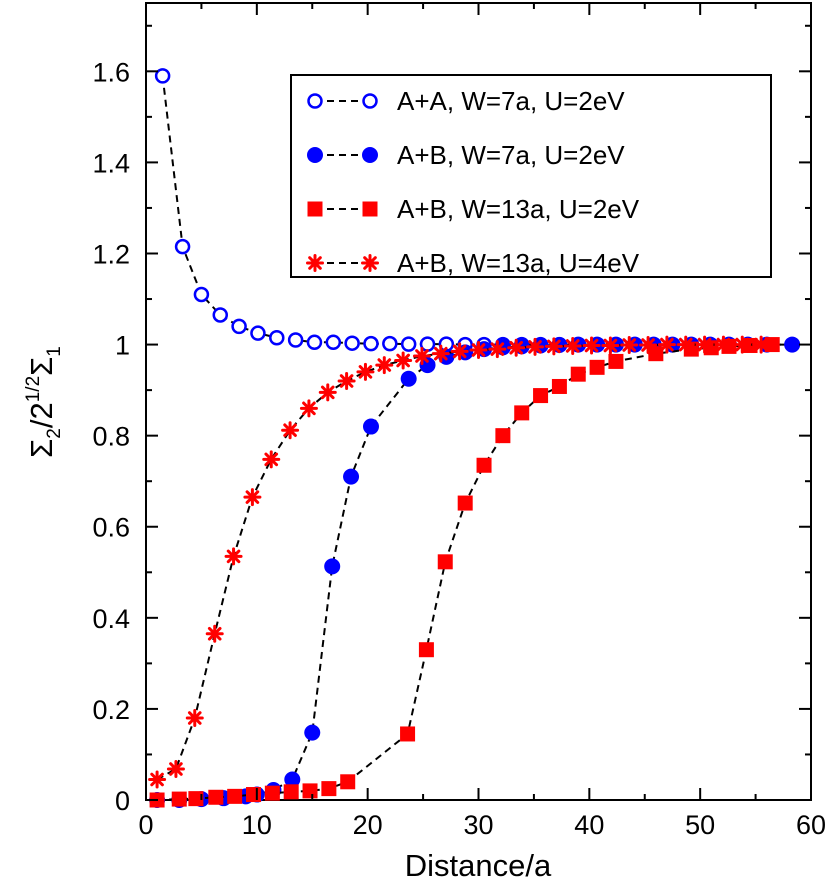 The width and height of the screenshot is (830, 886). What do you see at coordinates (111, 72) in the screenshot?
I see `y-tick-label: 1.6` at bounding box center [111, 72].